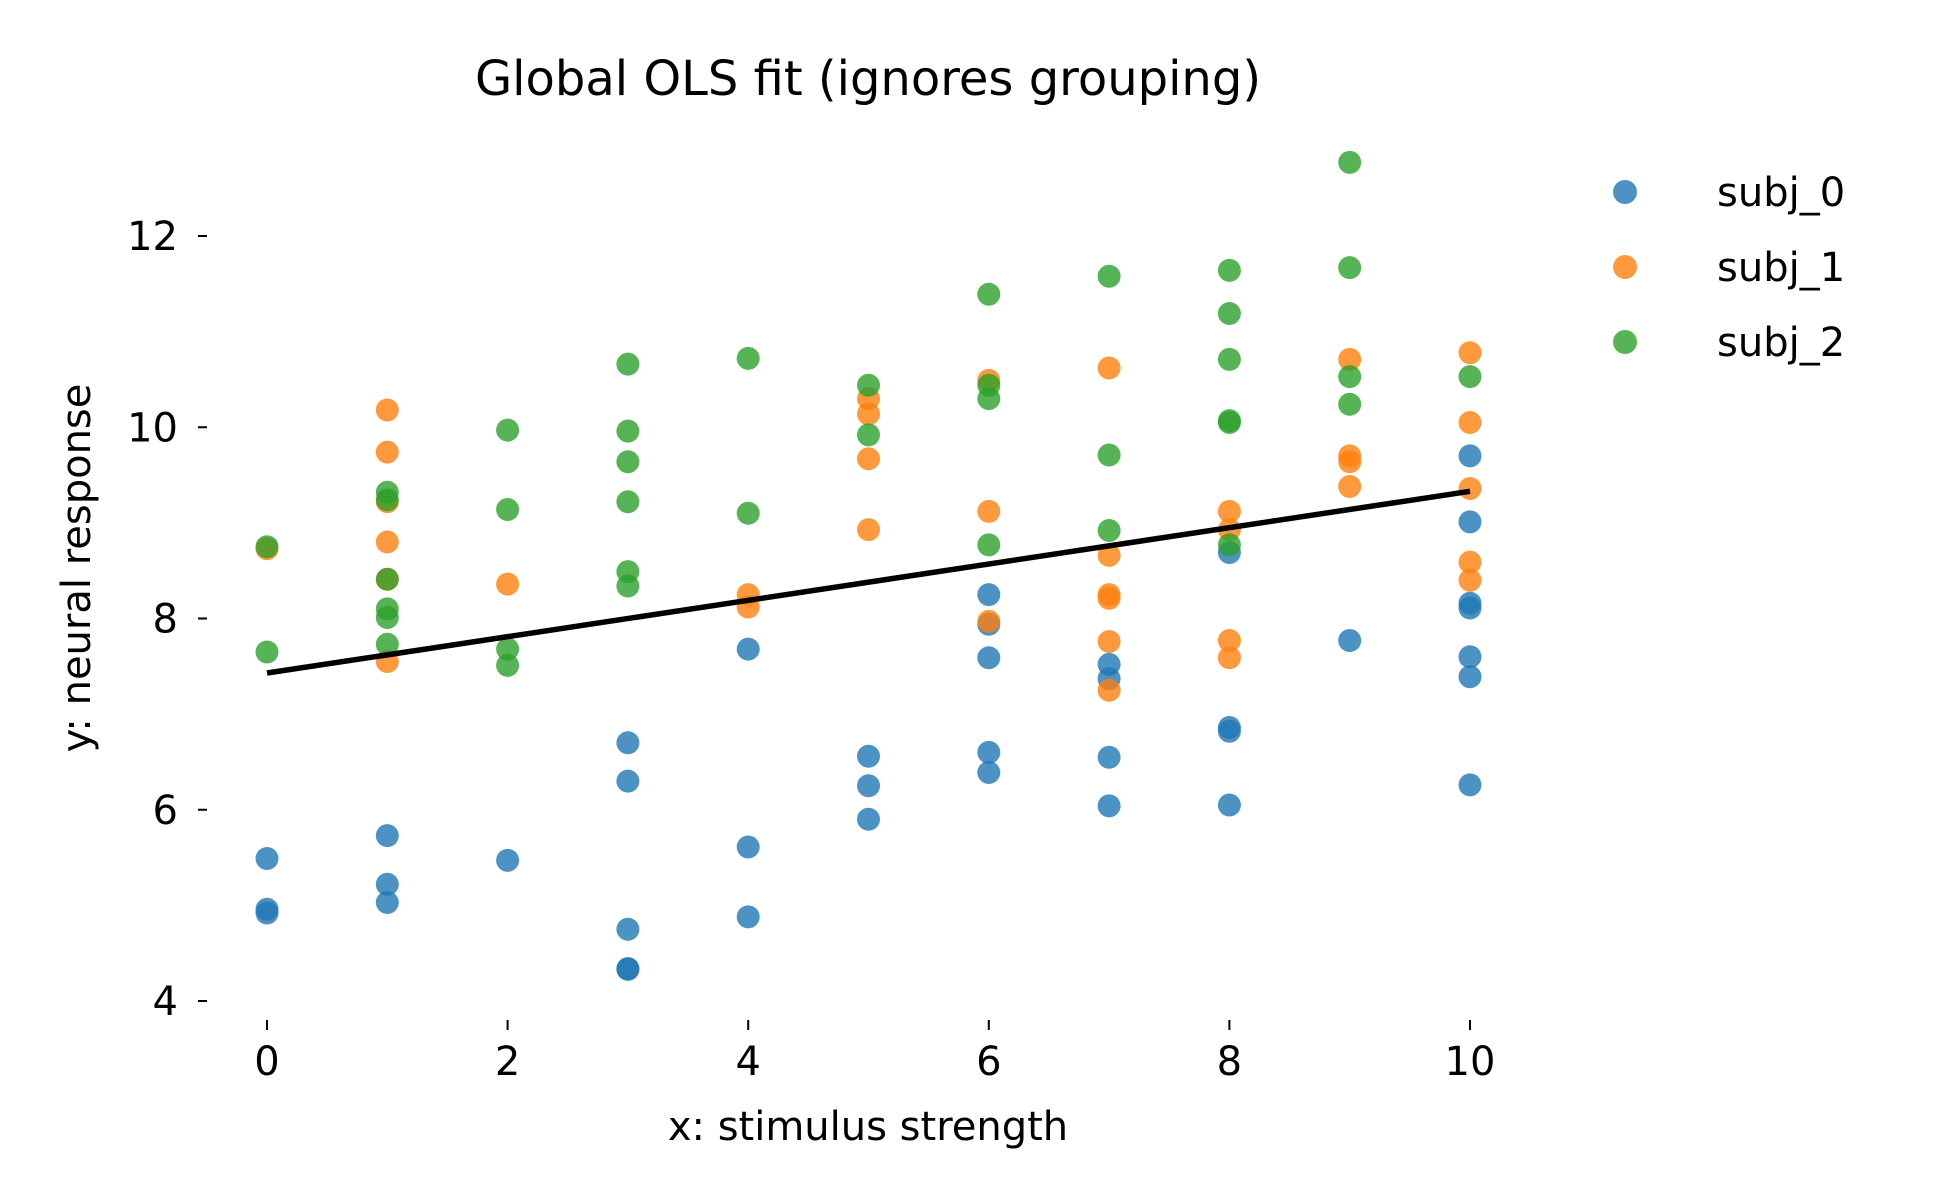 The width and height of the screenshot is (1950, 1200). I want to click on x-tick-label: 6, so click(988, 1062).